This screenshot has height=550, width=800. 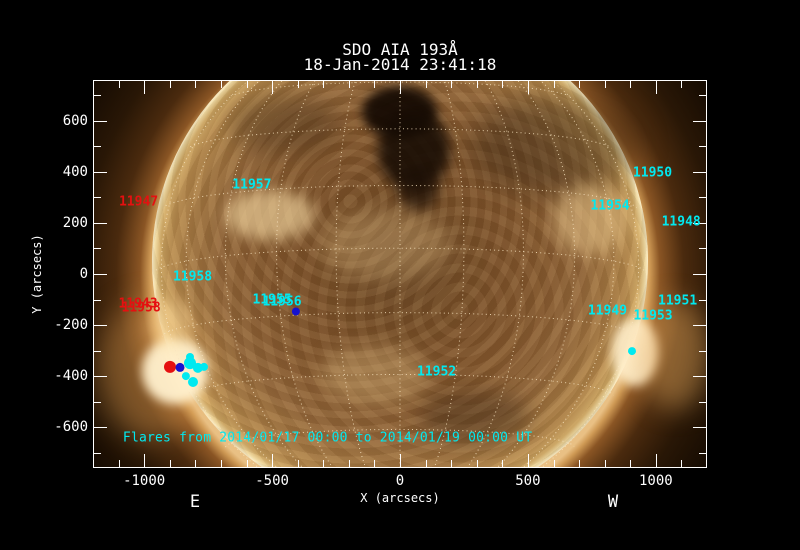 I want to click on east-label: E, so click(x=195, y=502).